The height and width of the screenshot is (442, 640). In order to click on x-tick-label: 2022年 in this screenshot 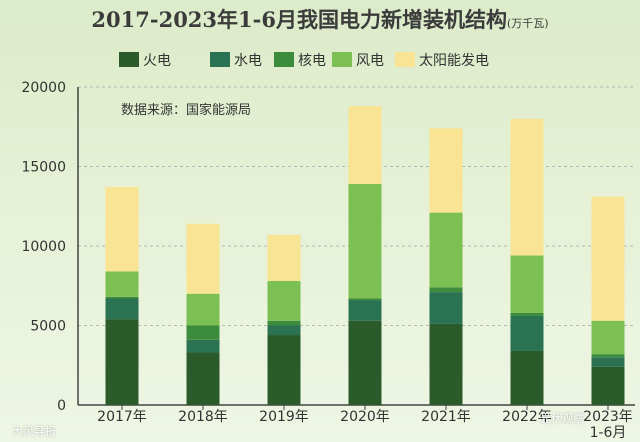, I will do `click(527, 417)`.